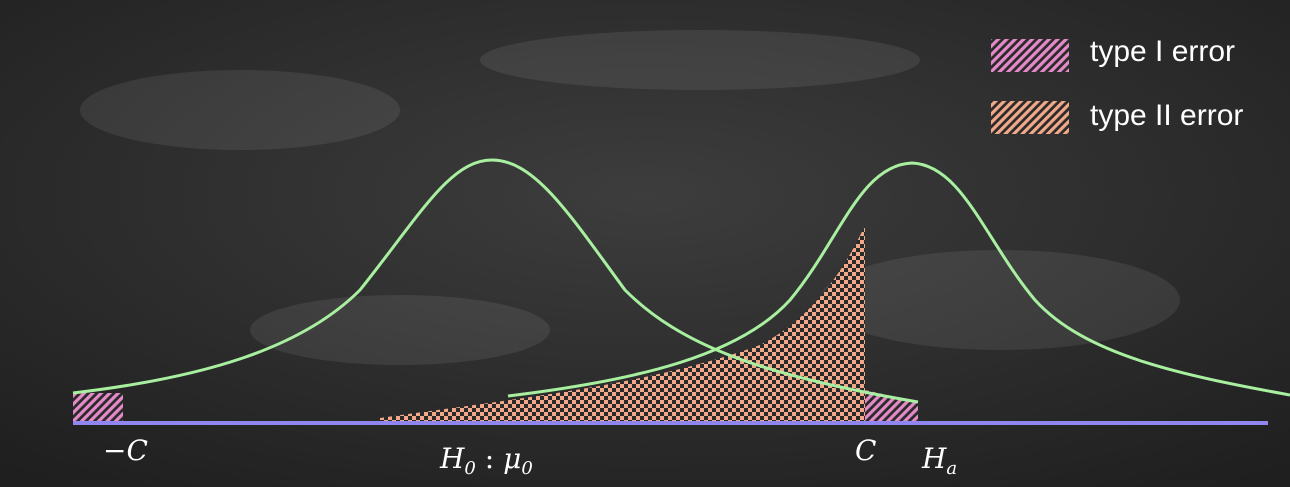 This screenshot has width=1290, height=487. Describe the element at coordinates (526, 468) in the screenshot. I see `label-mu-sub: 0` at that location.